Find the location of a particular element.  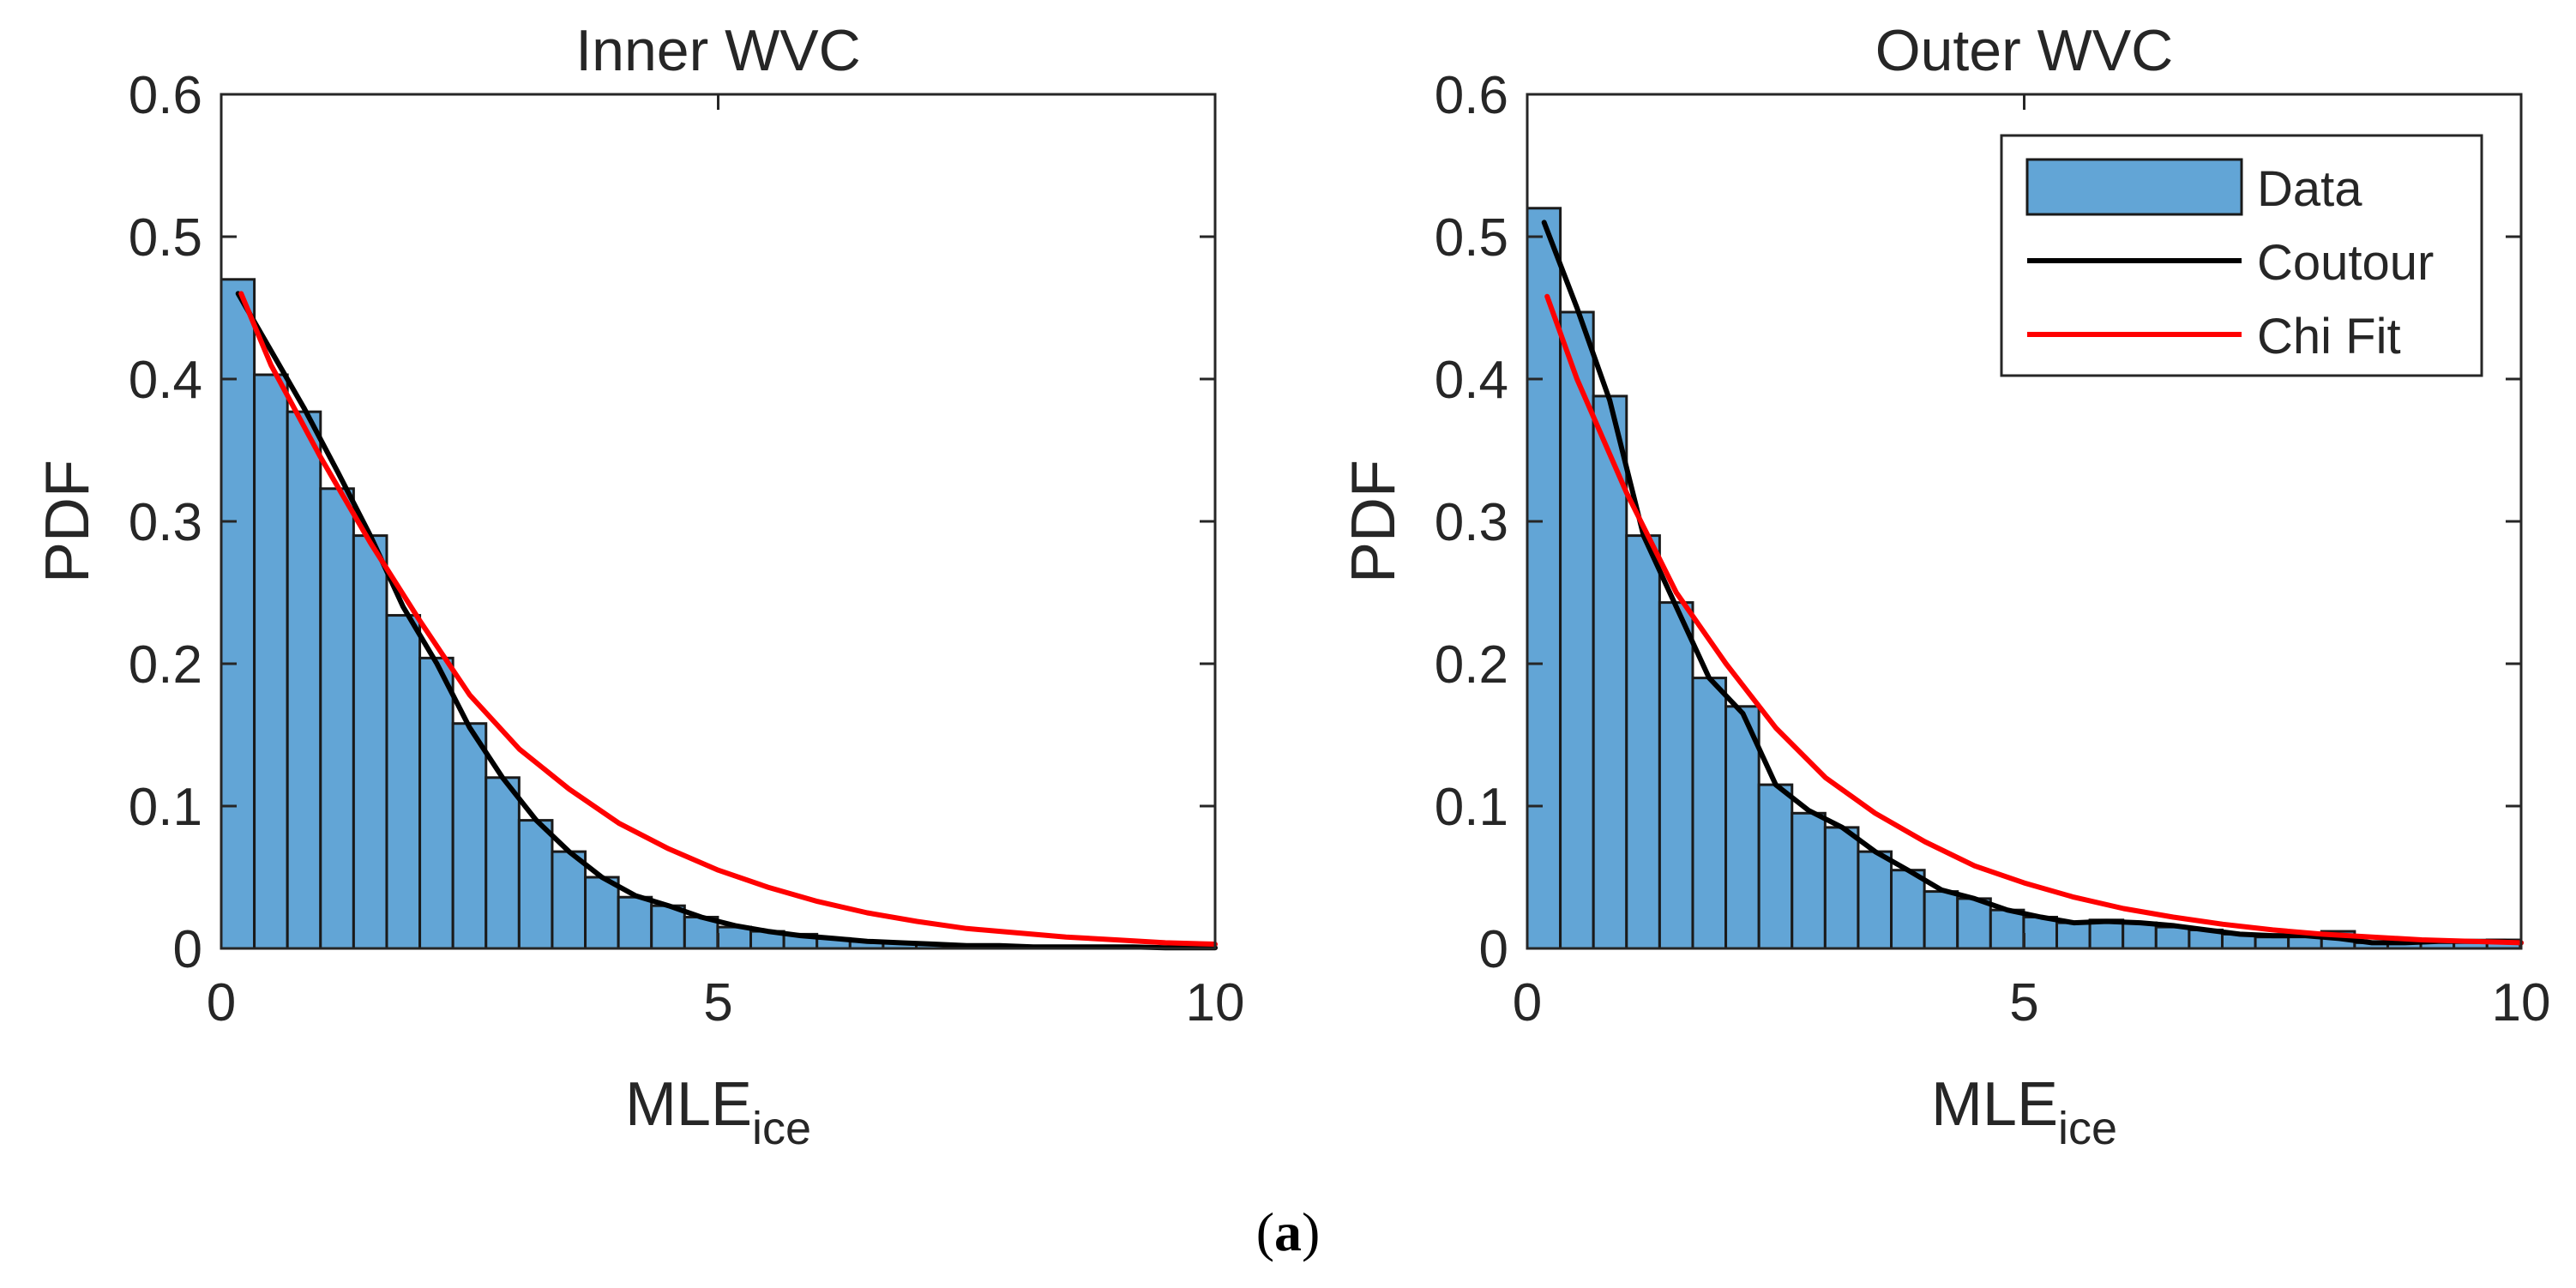

chart-title: Outer WVC is located at coordinates (2024, 50).